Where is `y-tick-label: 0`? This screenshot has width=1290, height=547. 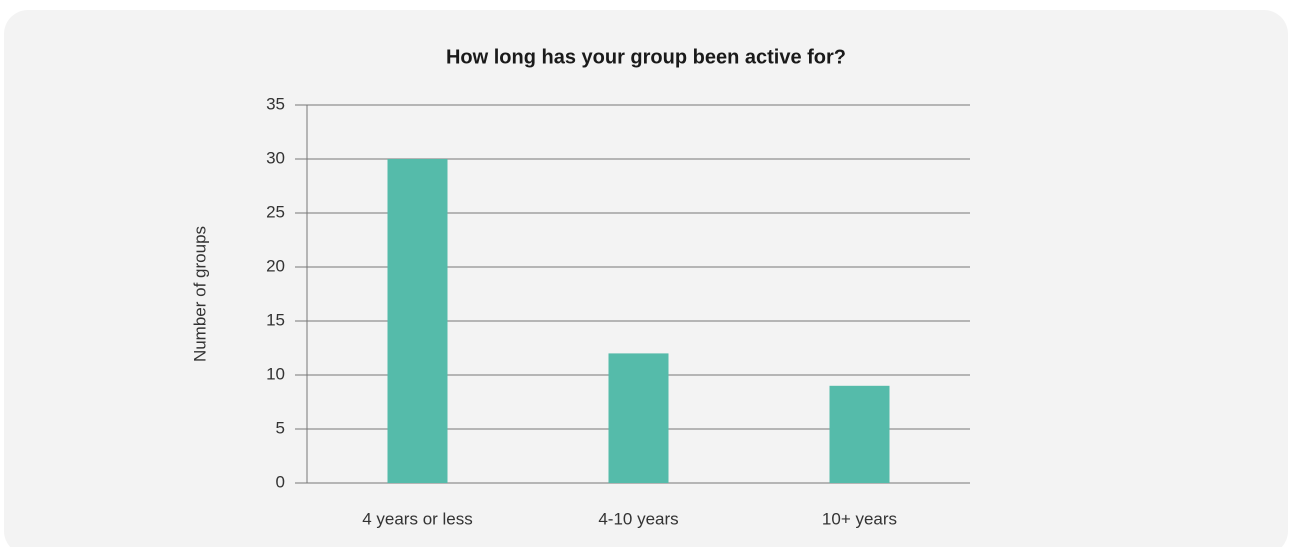
y-tick-label: 0 is located at coordinates (280, 481).